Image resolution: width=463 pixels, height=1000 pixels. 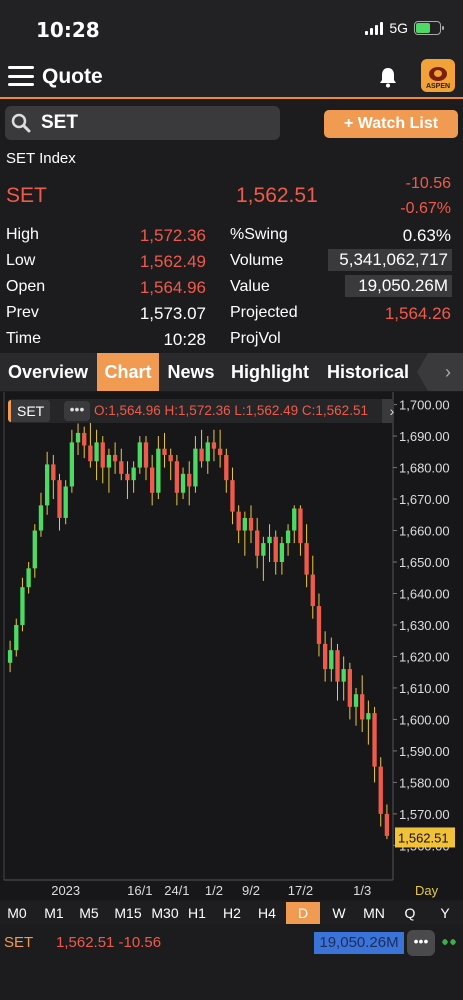 I want to click on status-indicators: 5G, so click(x=404, y=28).